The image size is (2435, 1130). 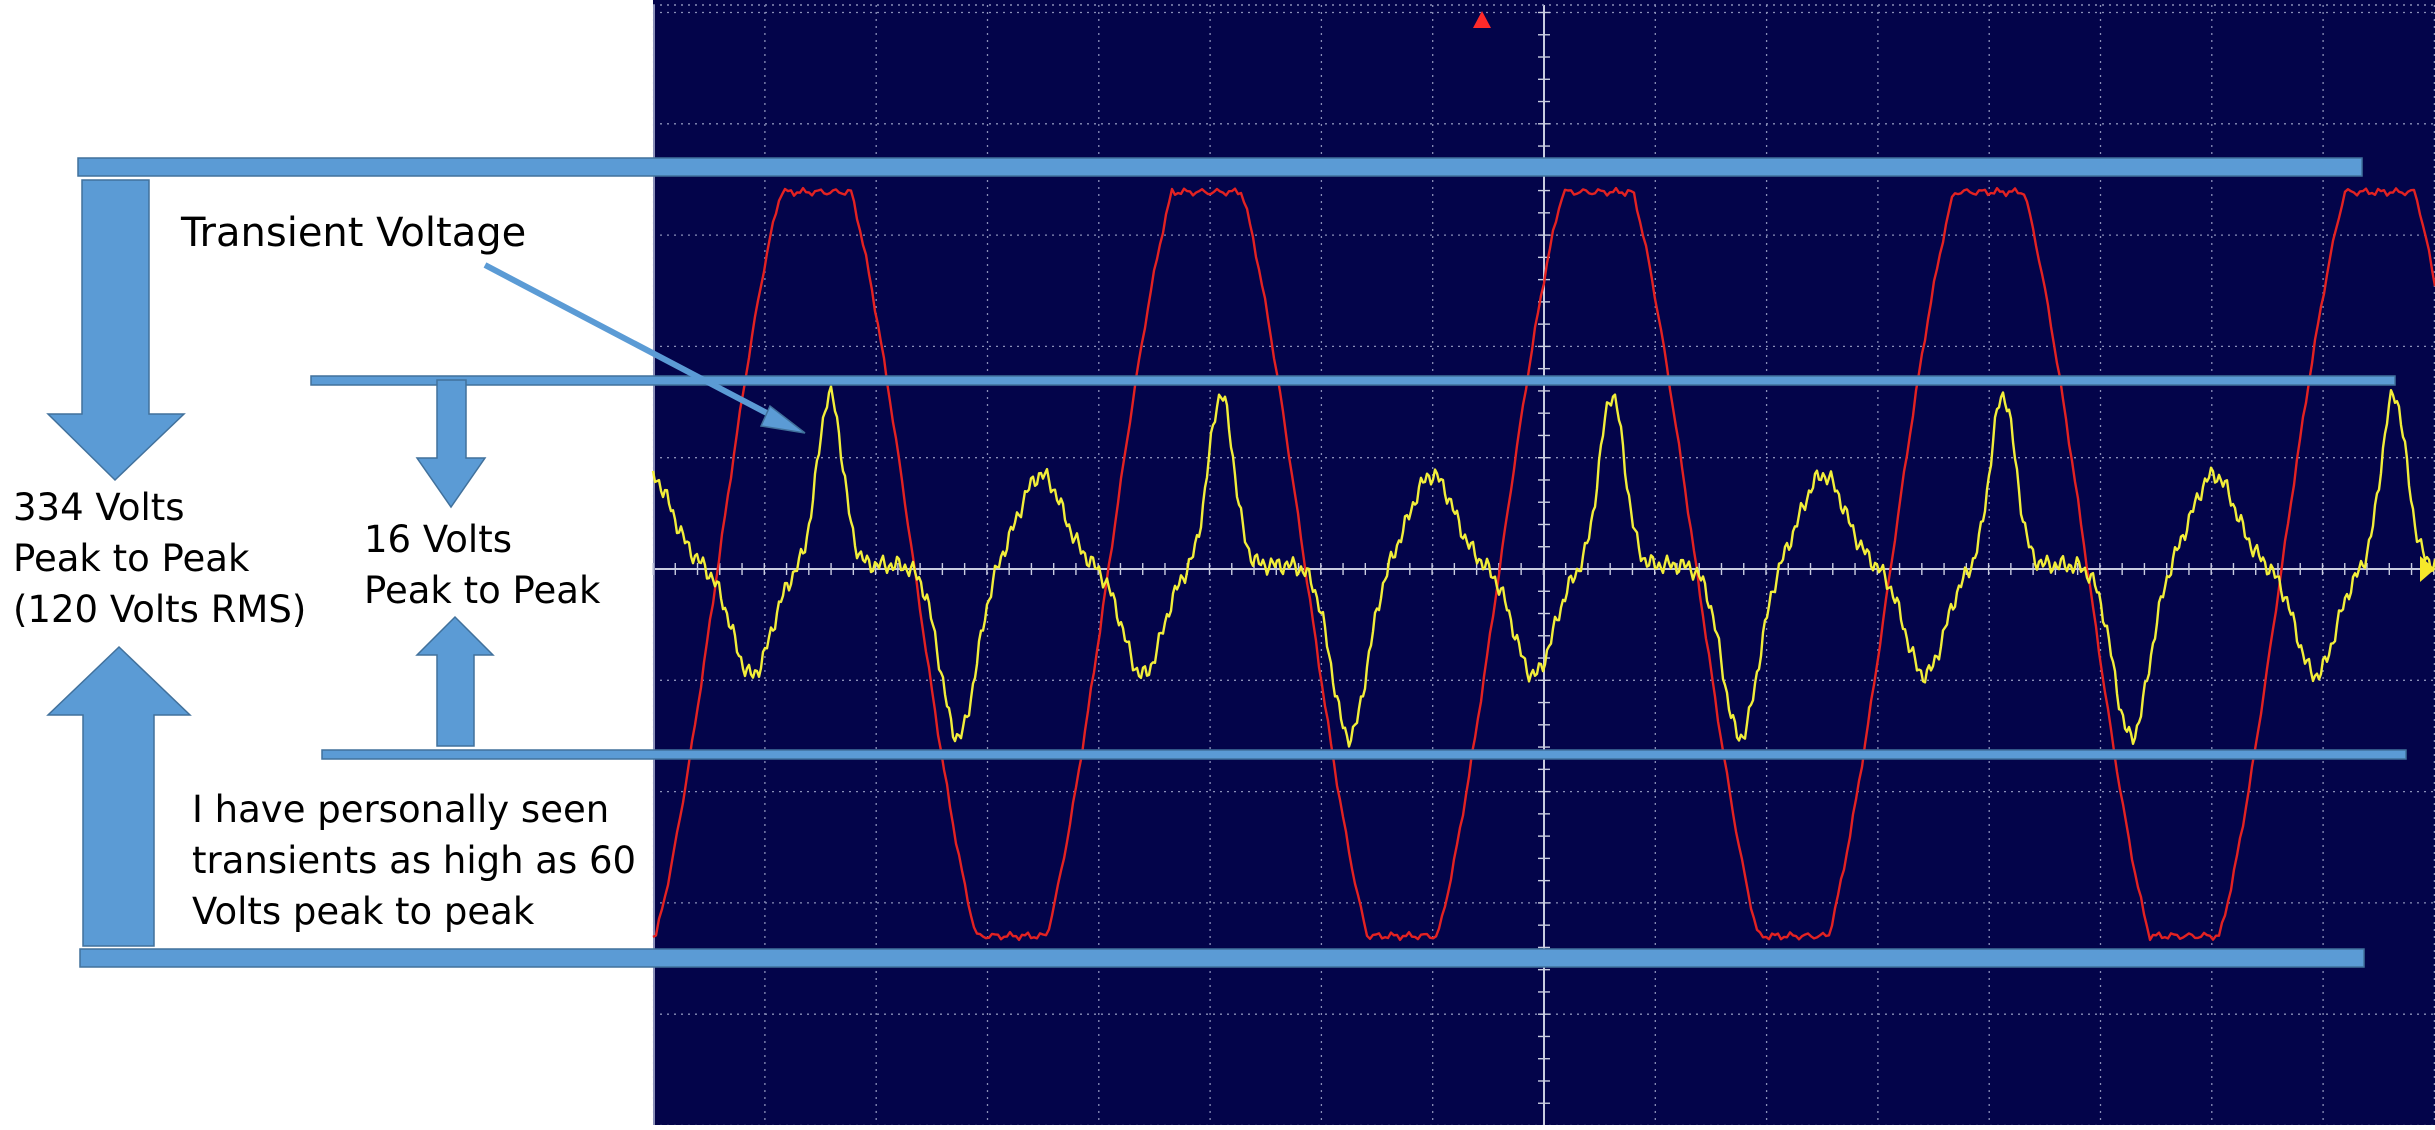 I want to click on max-peak-bar, so click(x=1220, y=167).